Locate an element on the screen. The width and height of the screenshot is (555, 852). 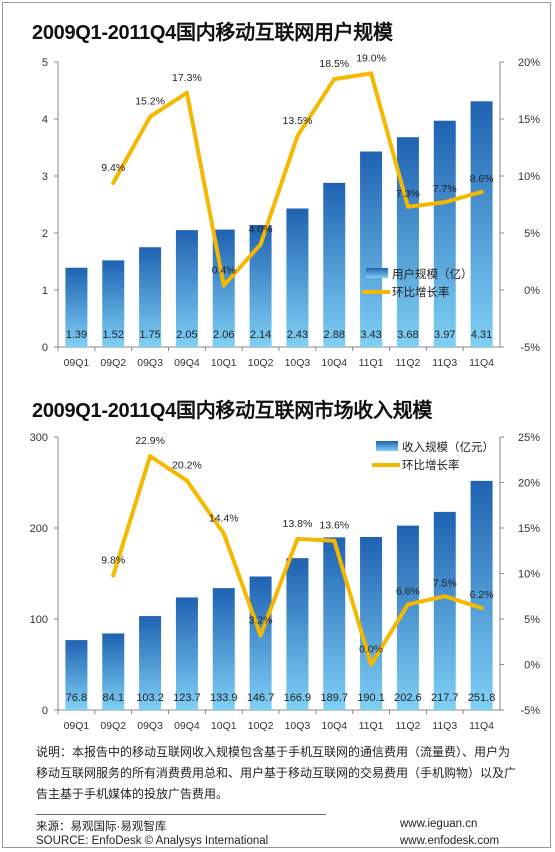
bar-value-label: 190.1 is located at coordinates (371, 698).